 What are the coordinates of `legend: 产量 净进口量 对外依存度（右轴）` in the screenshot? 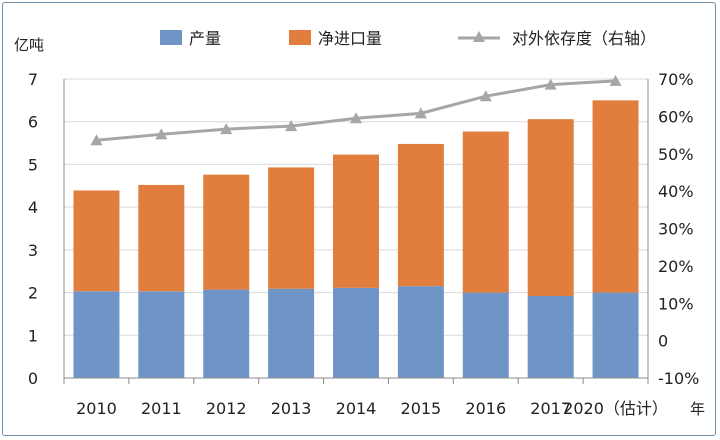 It's located at (408, 38).